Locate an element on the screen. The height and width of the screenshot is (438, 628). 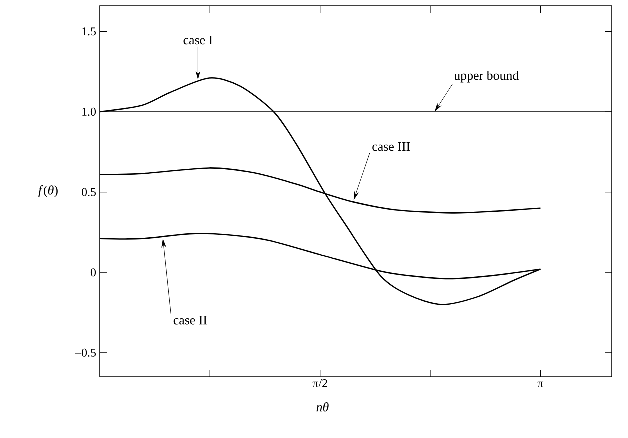
y-tick-label: 0.5 is located at coordinates (89, 192).